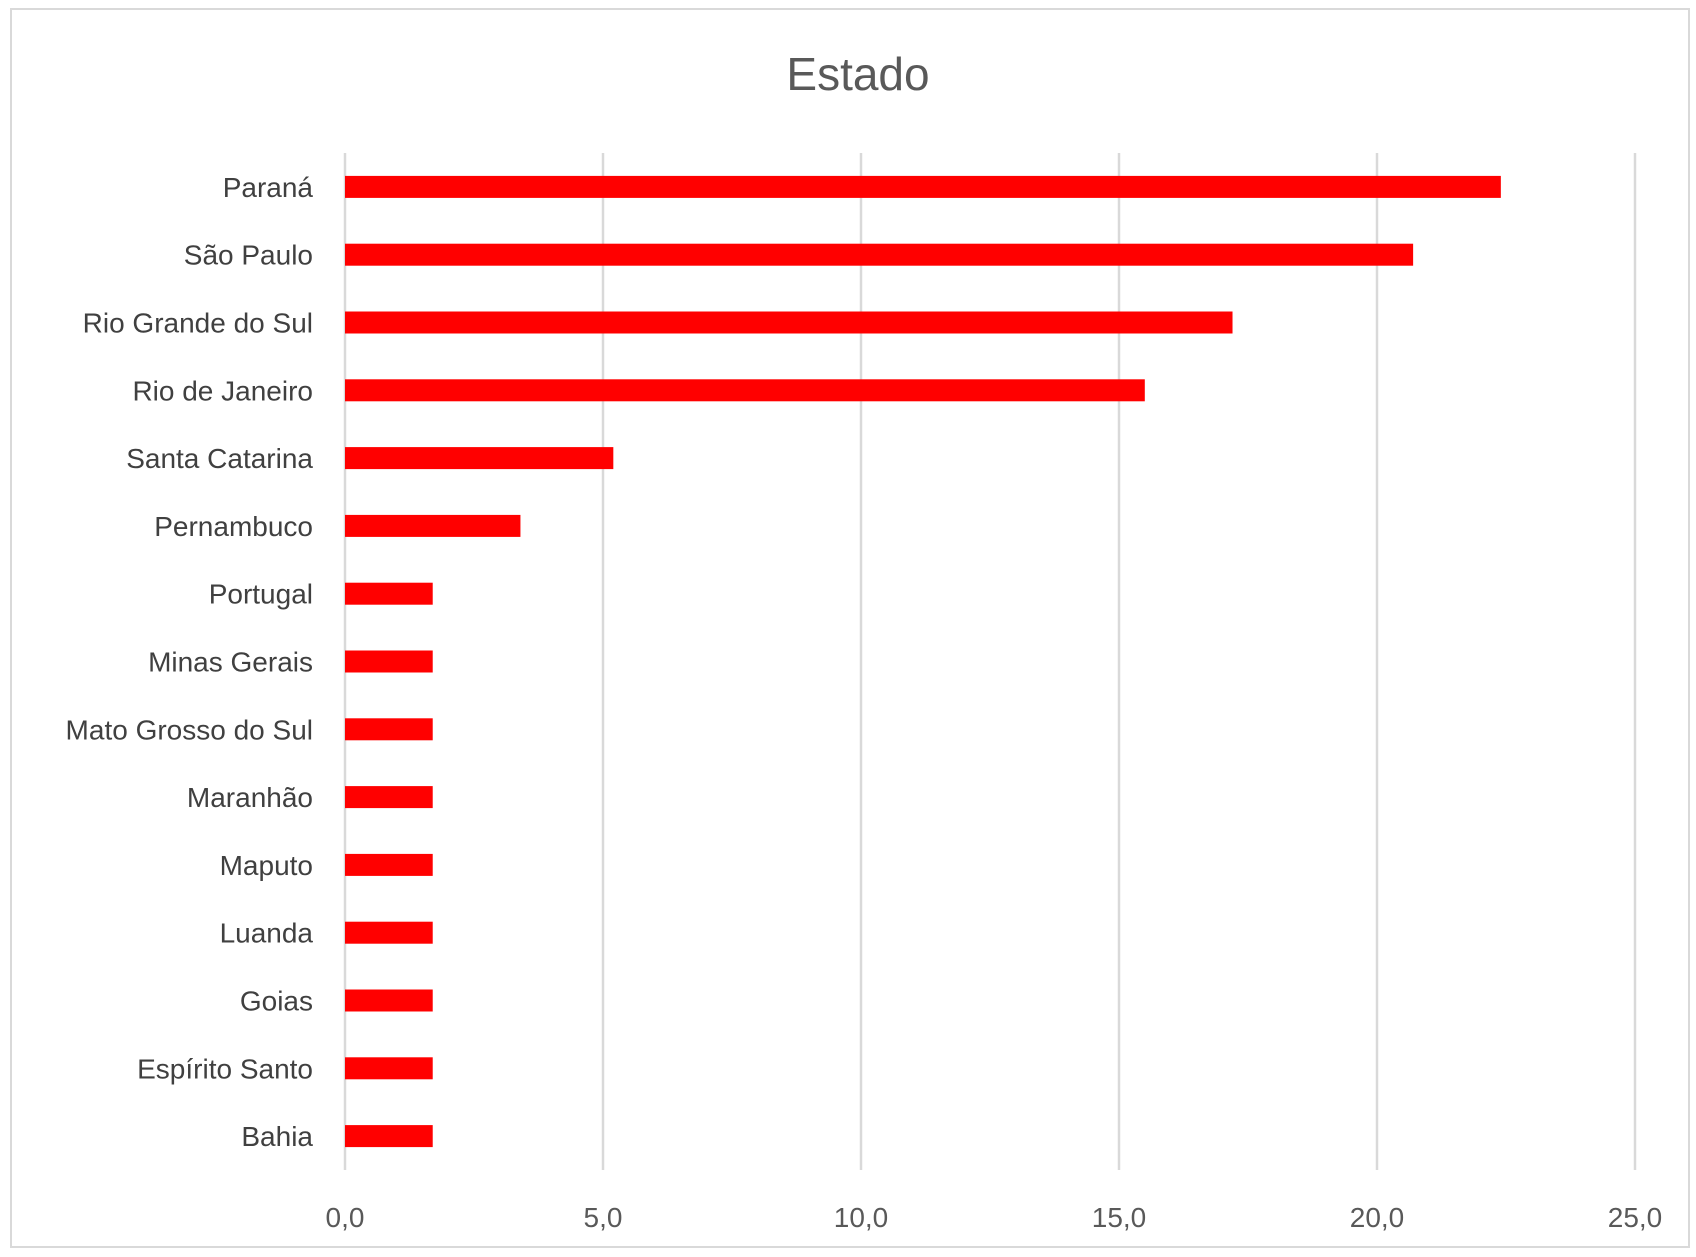 This screenshot has width=1696, height=1257. I want to click on category-label: Maputo, so click(266, 865).